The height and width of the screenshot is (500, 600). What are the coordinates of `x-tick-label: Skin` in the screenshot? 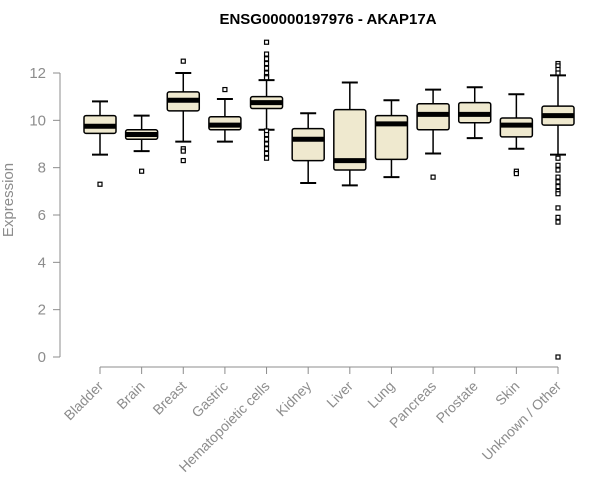 It's located at (507, 393).